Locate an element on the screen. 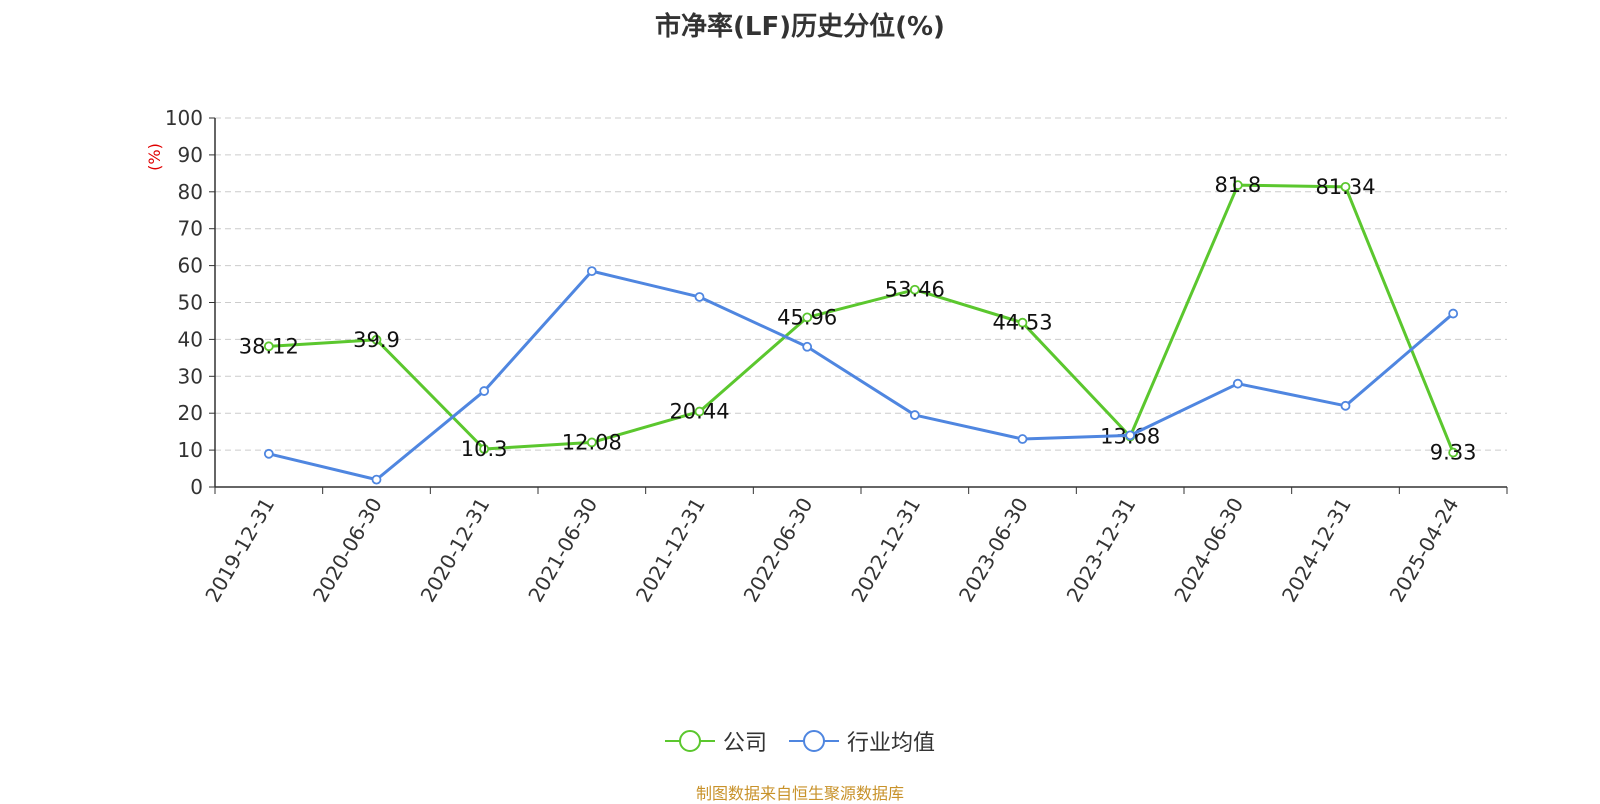  data-label: 9.33 is located at coordinates (1453, 453).